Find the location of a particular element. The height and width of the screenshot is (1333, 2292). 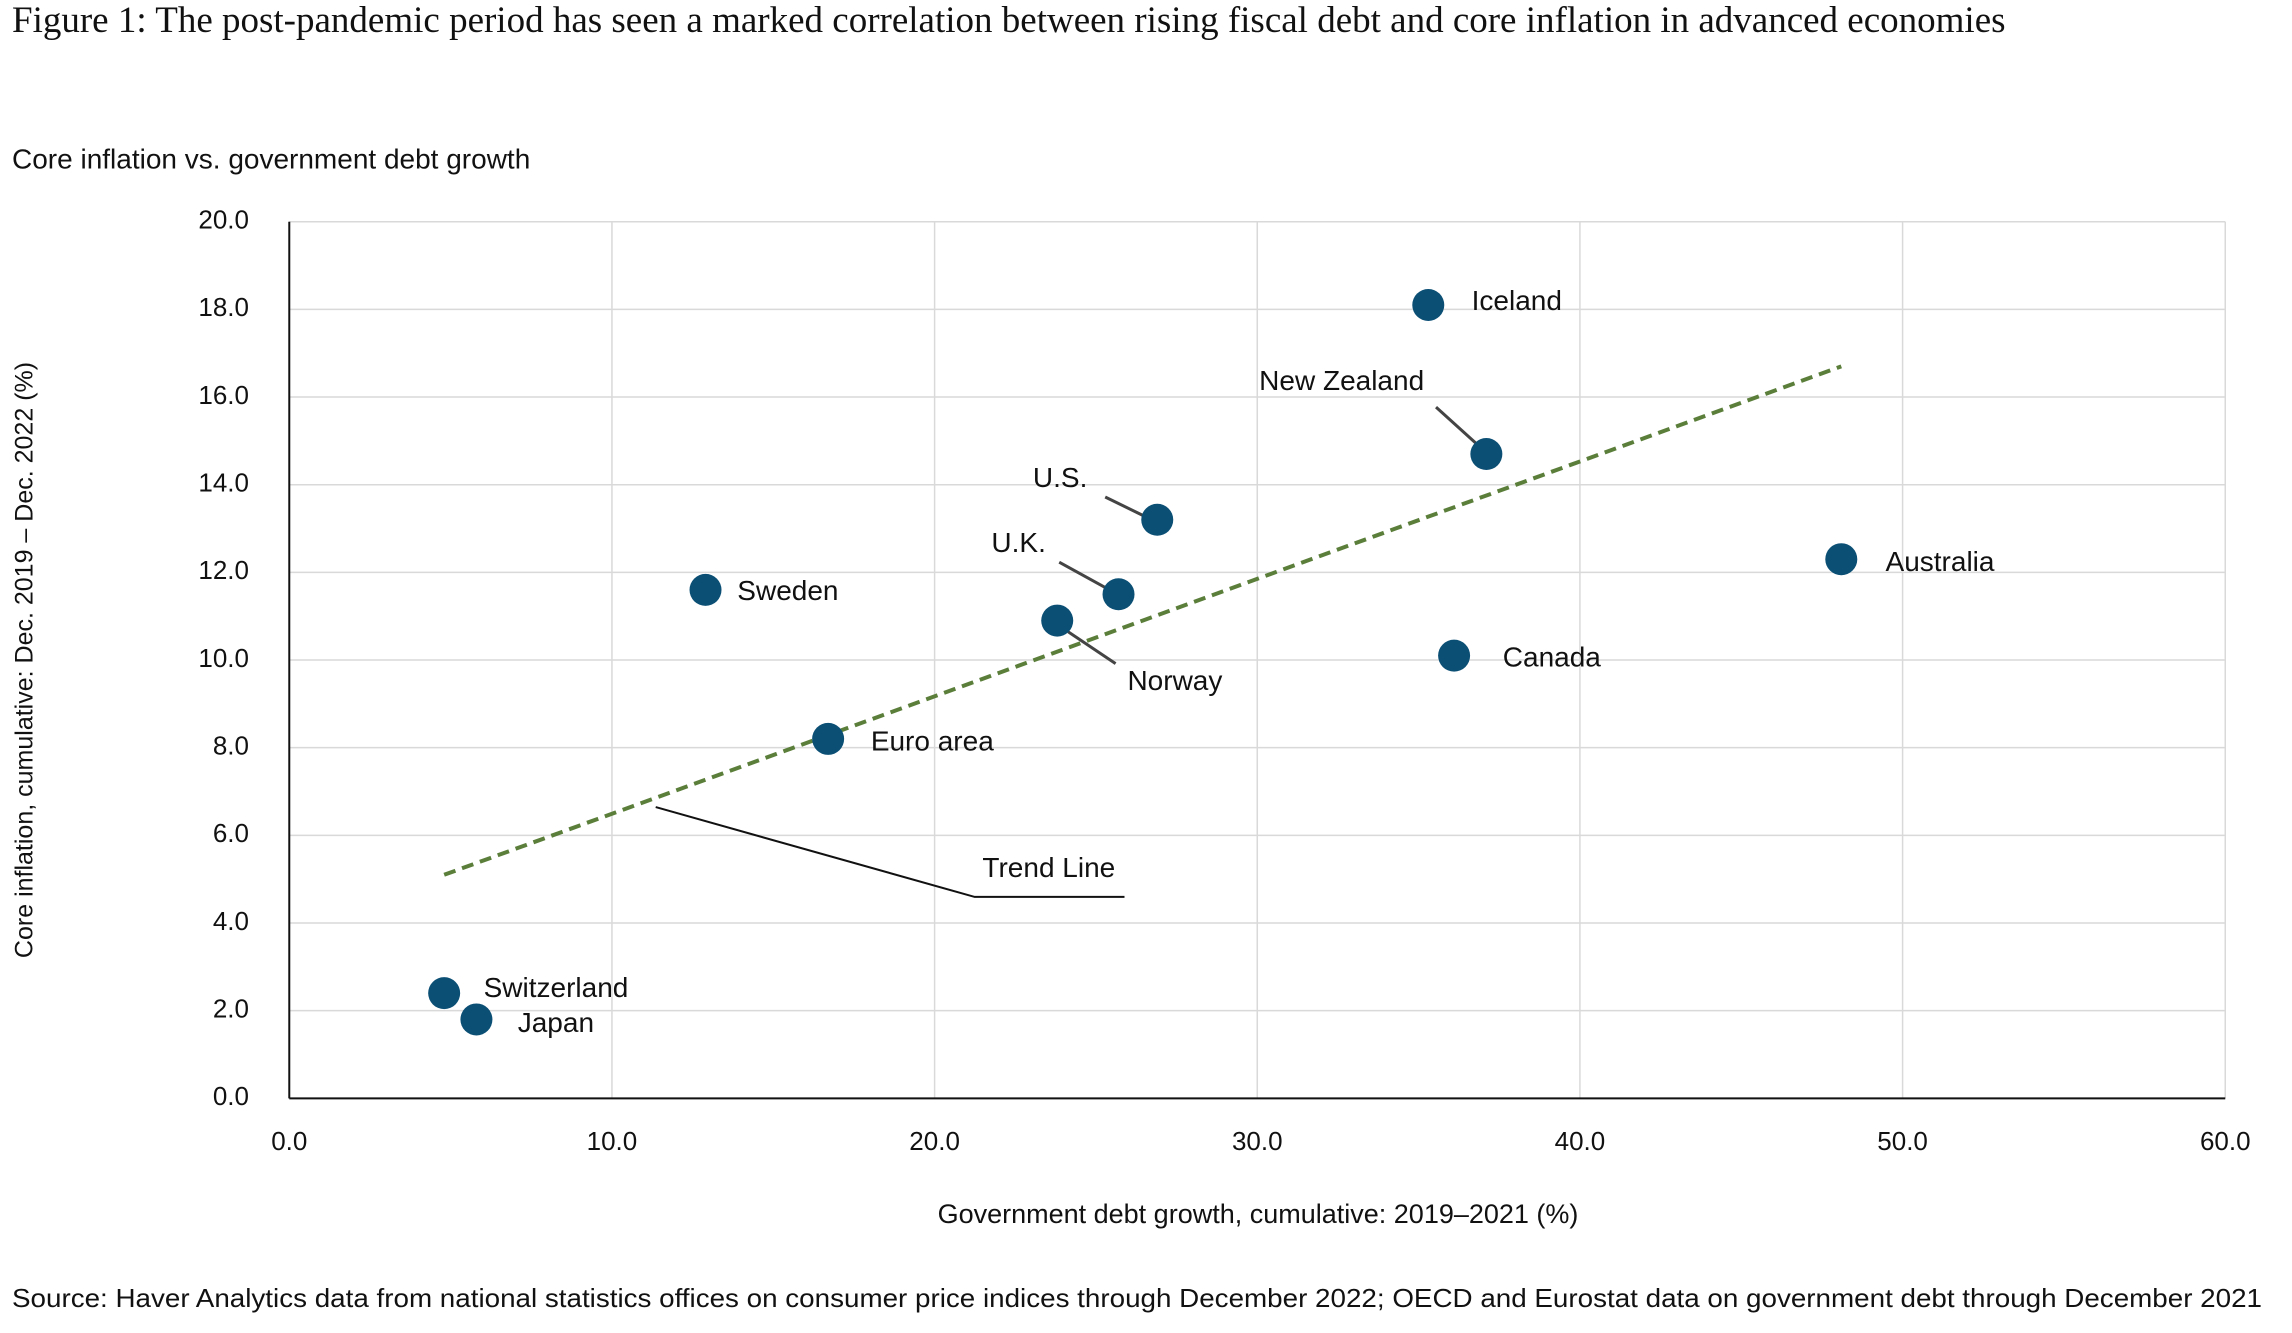

point-label: U.S. is located at coordinates (1060, 477).